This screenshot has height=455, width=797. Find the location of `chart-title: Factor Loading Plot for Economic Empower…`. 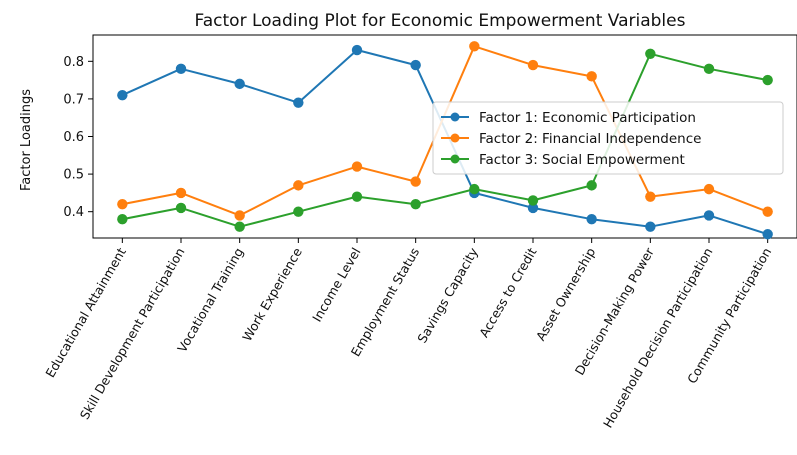

chart-title: Factor Loading Plot for Economic Empower… is located at coordinates (440, 21).